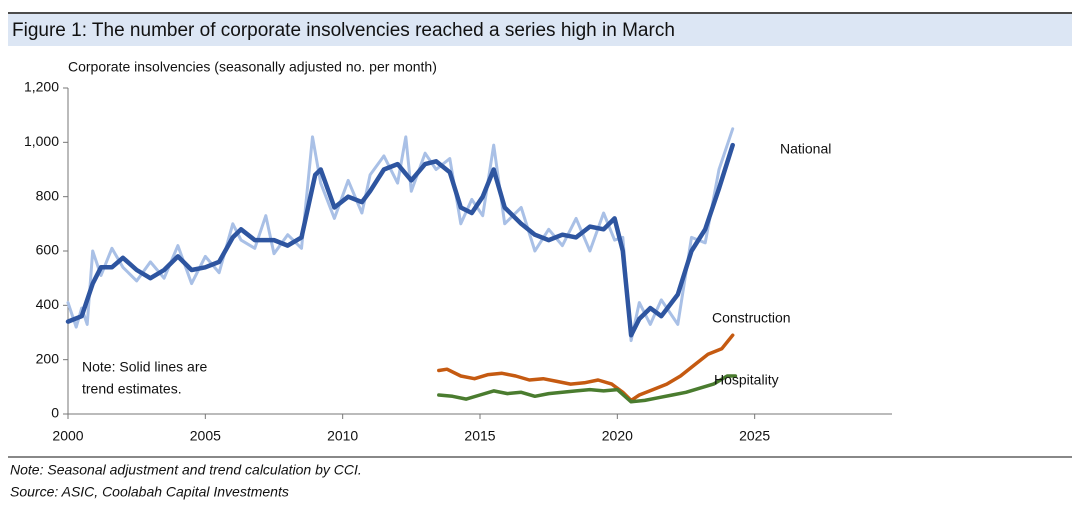 This screenshot has height=509, width=1080. What do you see at coordinates (479, 436) in the screenshot?
I see `x-tick-label: 2015` at bounding box center [479, 436].